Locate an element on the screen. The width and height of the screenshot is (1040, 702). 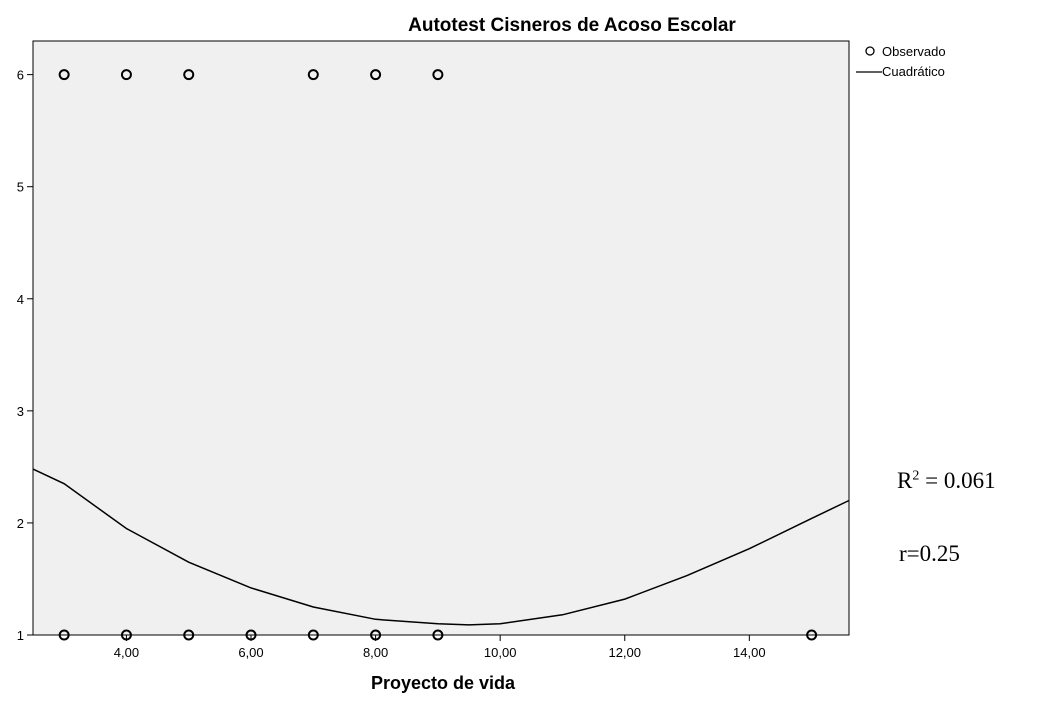
chart-title: Autotest Cisneros de Acoso Escolar is located at coordinates (572, 25).